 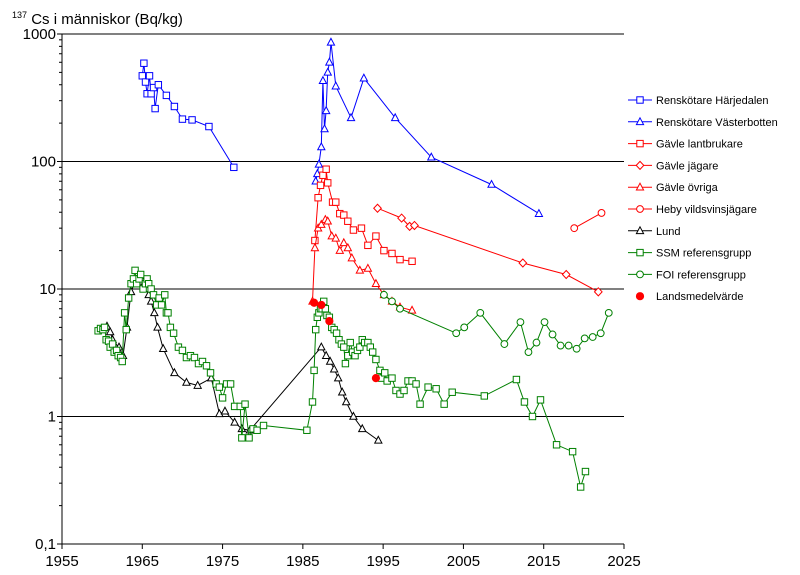 What do you see at coordinates (97, 19) in the screenshot?
I see `y-axis-title: 137 Cs i människor (Bq/kg)` at bounding box center [97, 19].